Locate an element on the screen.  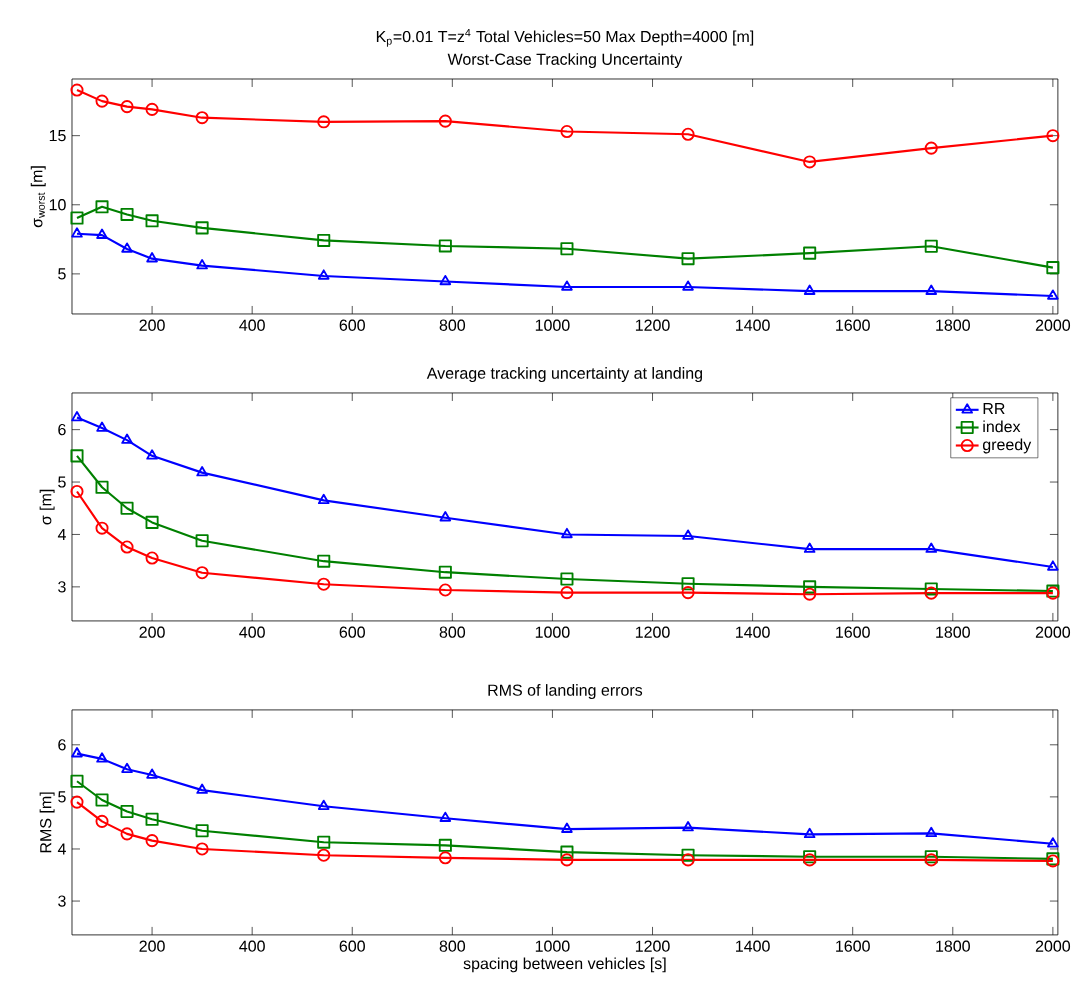
y-tick-label: 4 is located at coordinates (61, 849).